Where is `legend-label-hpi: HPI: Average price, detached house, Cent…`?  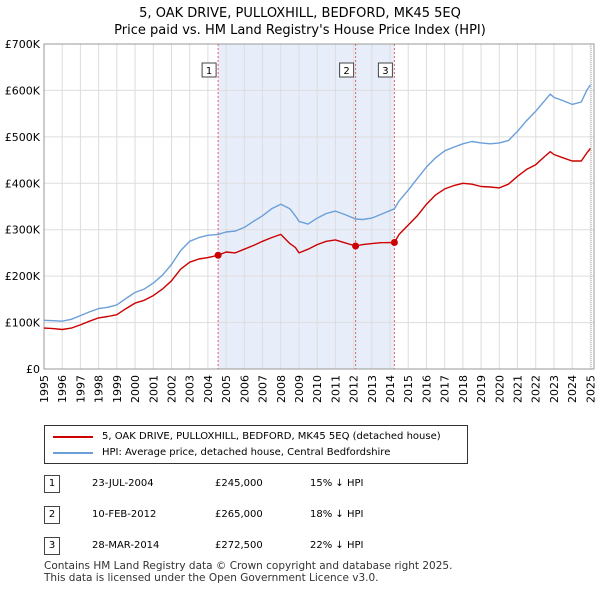
legend-label-hpi: HPI: Average price, detached house, Cent… is located at coordinates (246, 452).